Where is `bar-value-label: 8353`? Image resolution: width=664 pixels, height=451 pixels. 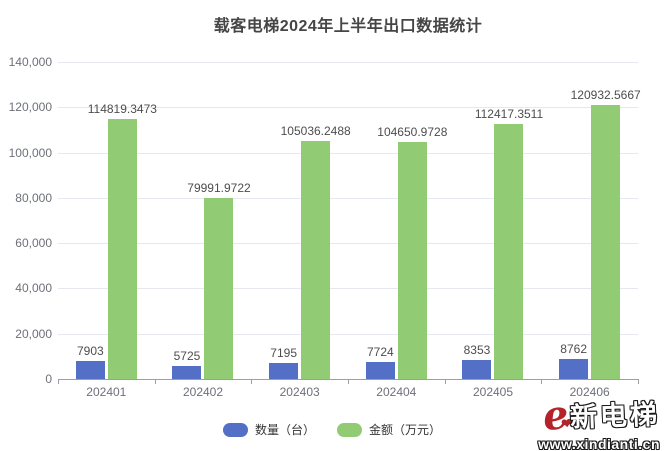
bar-value-label: 8353 is located at coordinates (477, 350).